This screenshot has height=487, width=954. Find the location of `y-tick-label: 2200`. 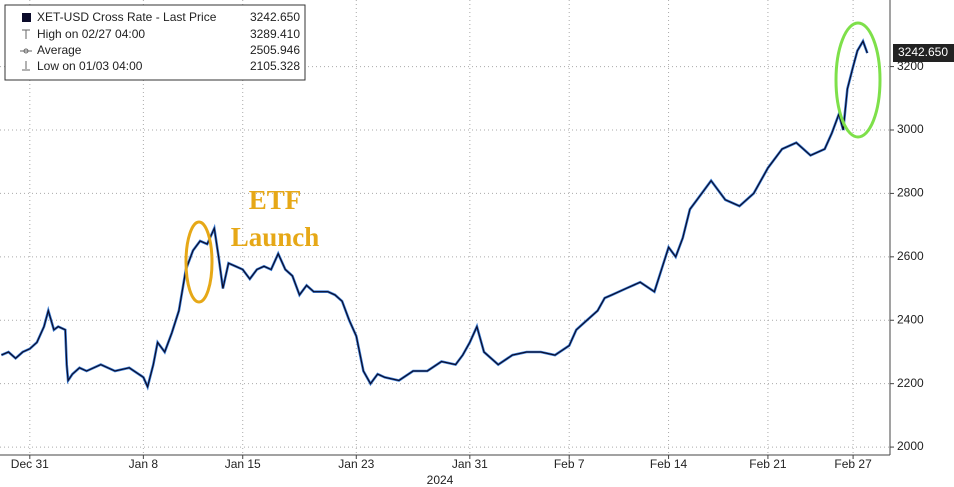

y-tick-label: 2200 is located at coordinates (910, 383).